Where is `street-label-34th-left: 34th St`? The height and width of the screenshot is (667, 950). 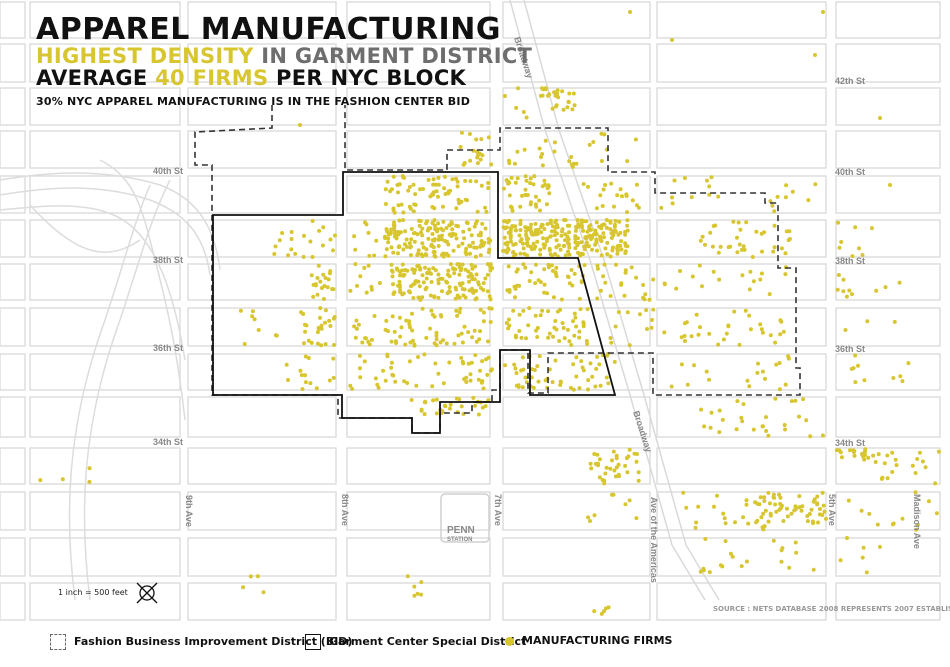 street-label-34th-left: 34th St is located at coordinates (168, 442).